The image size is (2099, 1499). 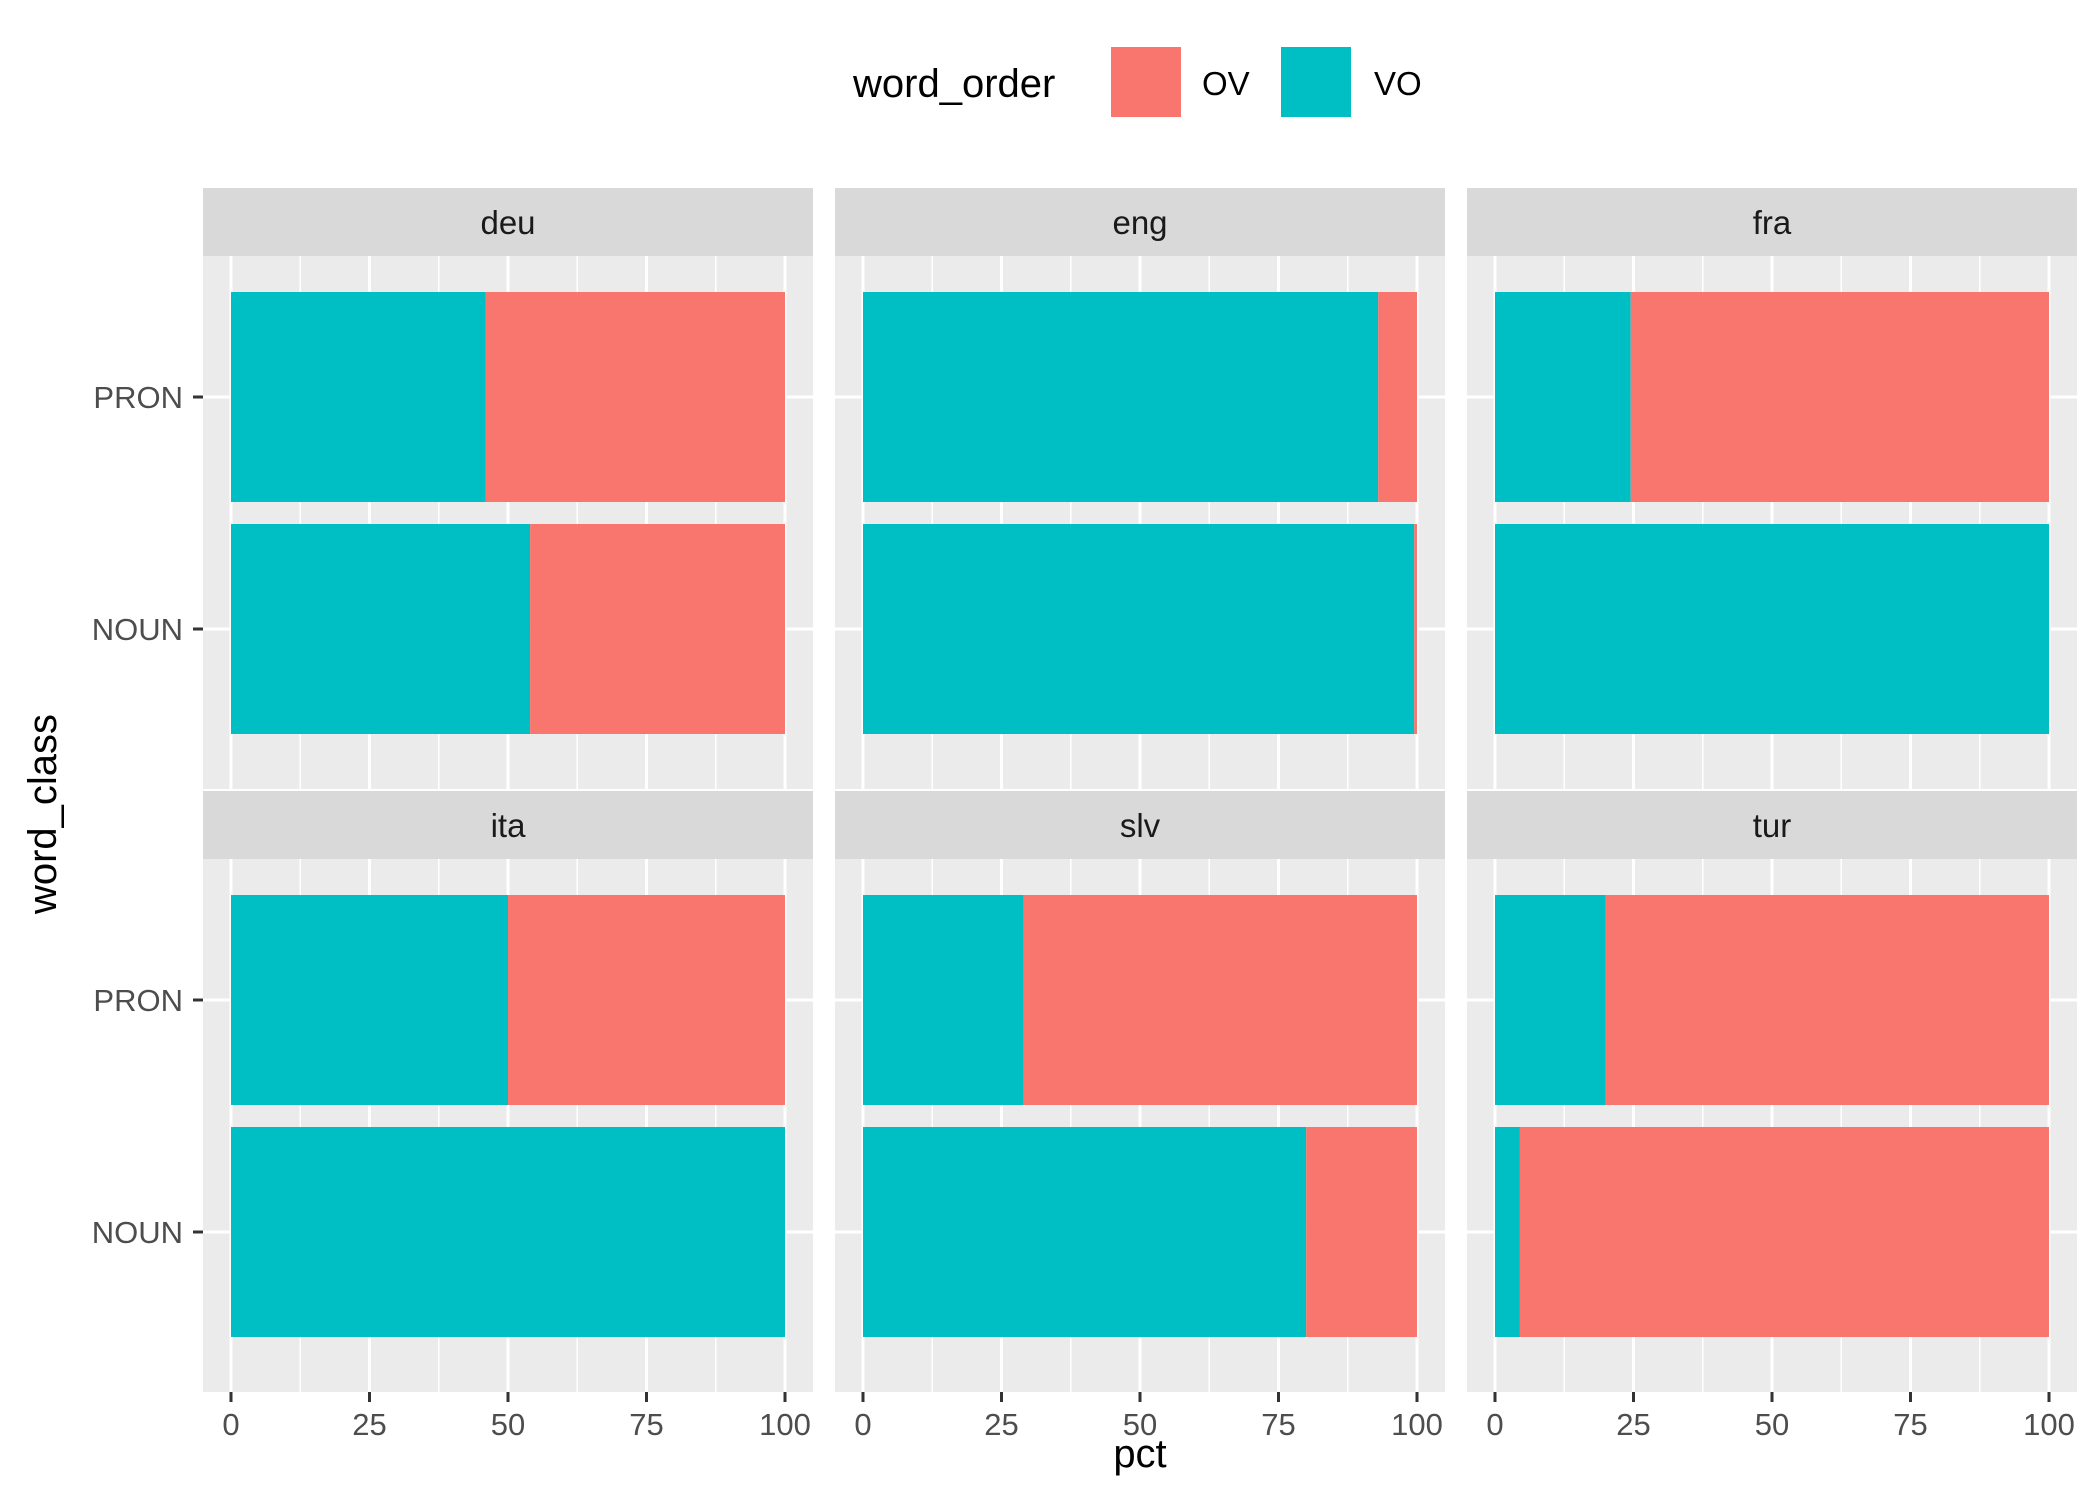 I want to click on facet-panel-tur: tur 0 25 50 75 100, so click(x=1772, y=1116).